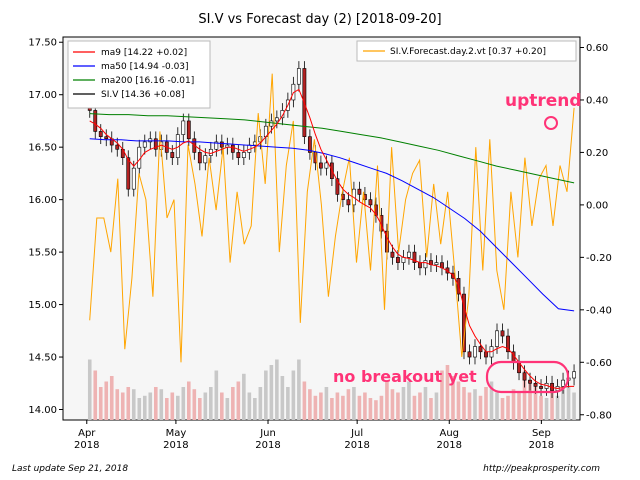  What do you see at coordinates (142, 95) in the screenshot?
I see `legend-siv-label: SI.V [14.36 +0.08]` at bounding box center [142, 95].